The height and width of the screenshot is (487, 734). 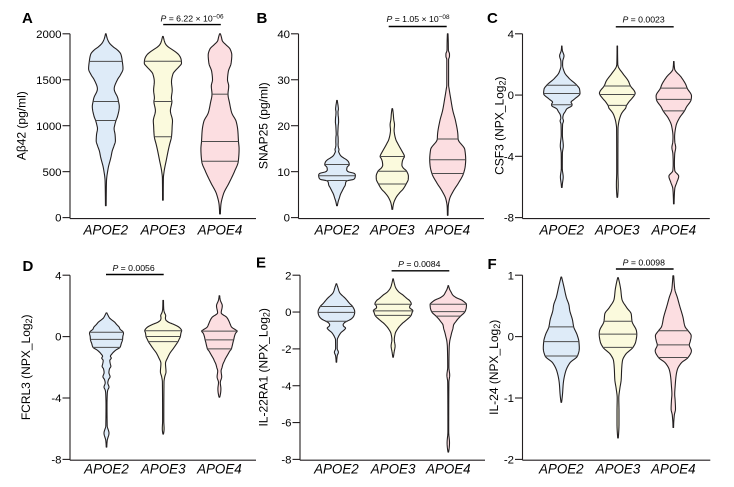 What do you see at coordinates (48, 127) in the screenshot?
I see `svg-text: 1000` at bounding box center [48, 127].